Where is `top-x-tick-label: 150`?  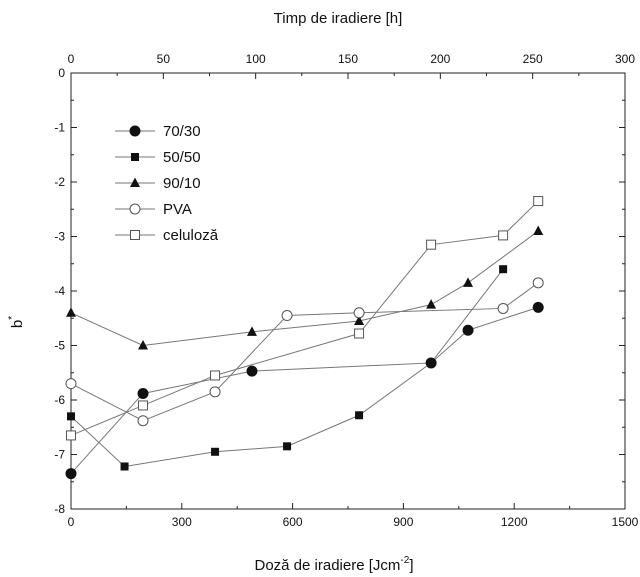 top-x-tick-label: 150 is located at coordinates (348, 59).